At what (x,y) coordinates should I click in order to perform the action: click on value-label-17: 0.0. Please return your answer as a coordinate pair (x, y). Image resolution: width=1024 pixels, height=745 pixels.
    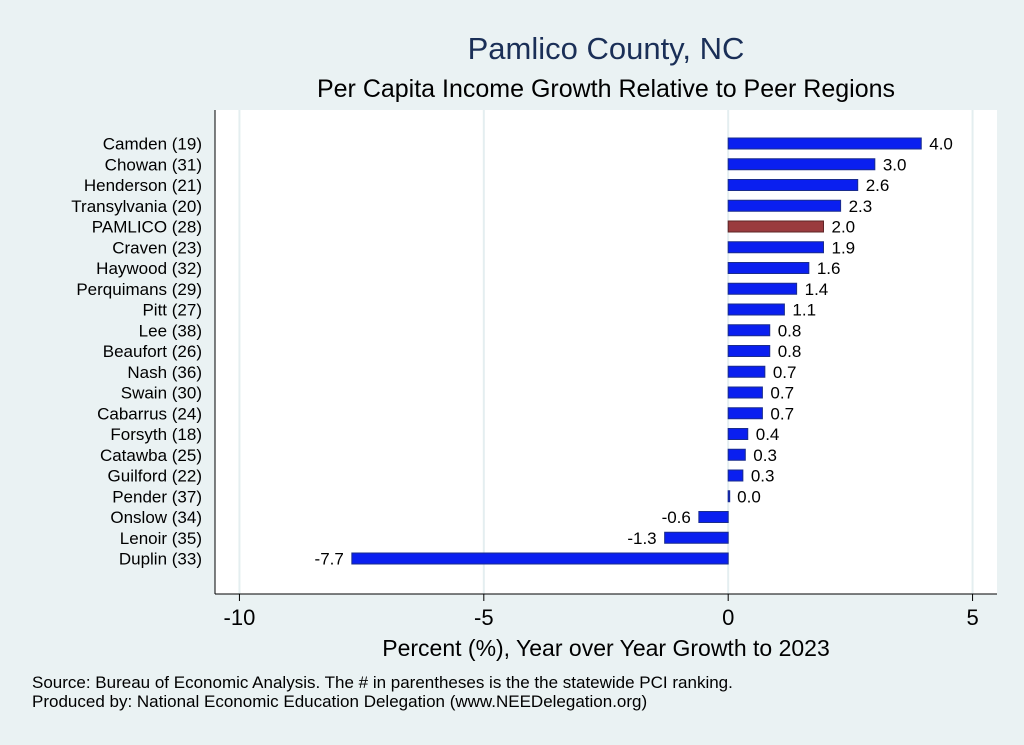
    Looking at the image, I should click on (749, 496).